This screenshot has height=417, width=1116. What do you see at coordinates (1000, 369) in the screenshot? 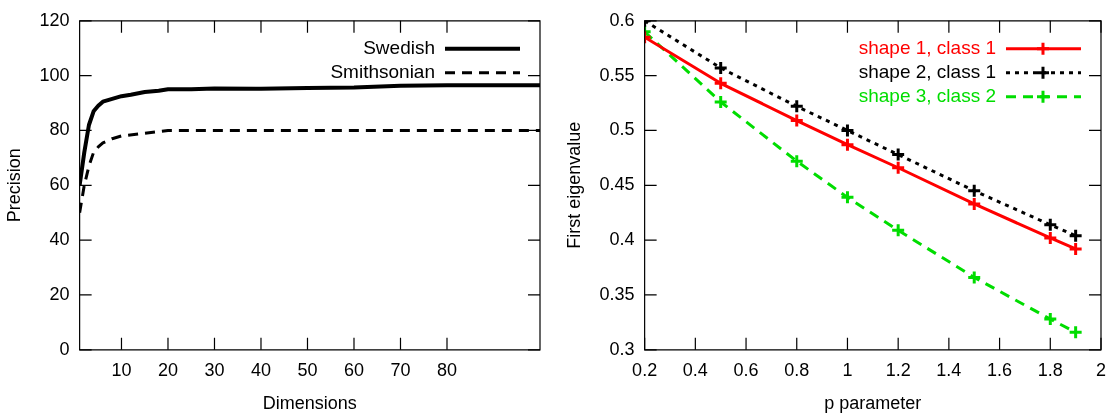
I see `x-tick-label: 1.6` at bounding box center [1000, 369].